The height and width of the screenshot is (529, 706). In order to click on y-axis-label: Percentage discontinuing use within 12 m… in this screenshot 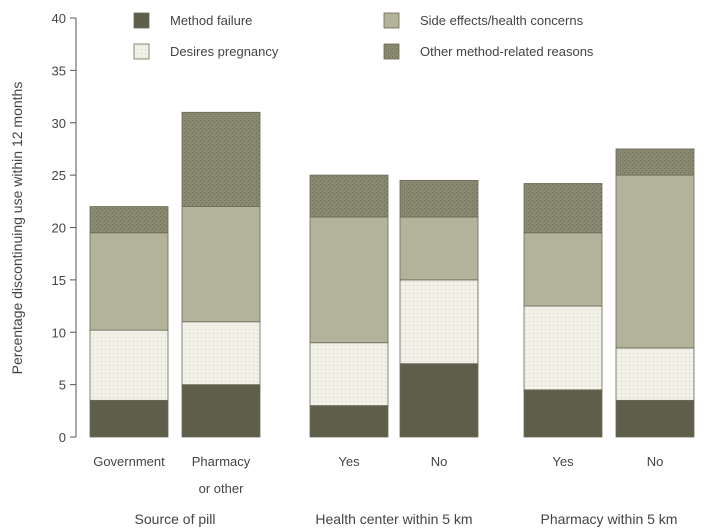, I will do `click(17, 228)`.